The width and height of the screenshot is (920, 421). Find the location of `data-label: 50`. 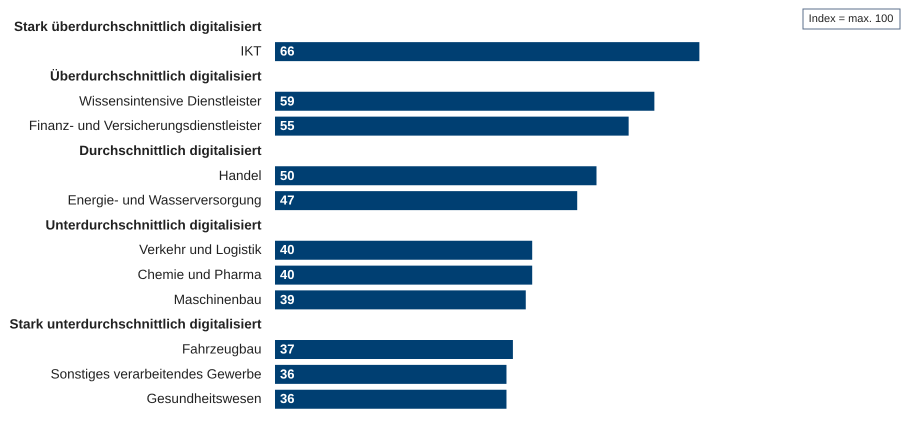

data-label: 50 is located at coordinates (287, 175).